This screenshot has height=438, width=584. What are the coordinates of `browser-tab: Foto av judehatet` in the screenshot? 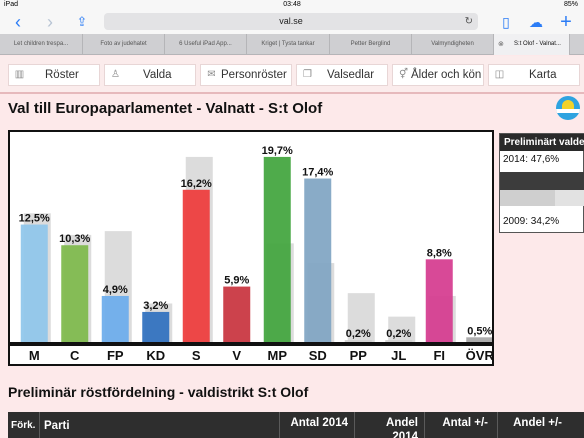 It's located at (124, 44).